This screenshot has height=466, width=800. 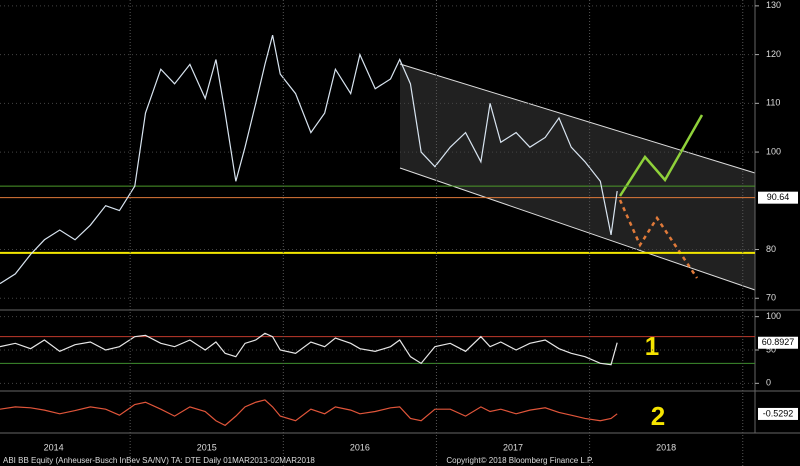 What do you see at coordinates (360, 447) in the screenshot?
I see `x-tick-label: 2016` at bounding box center [360, 447].